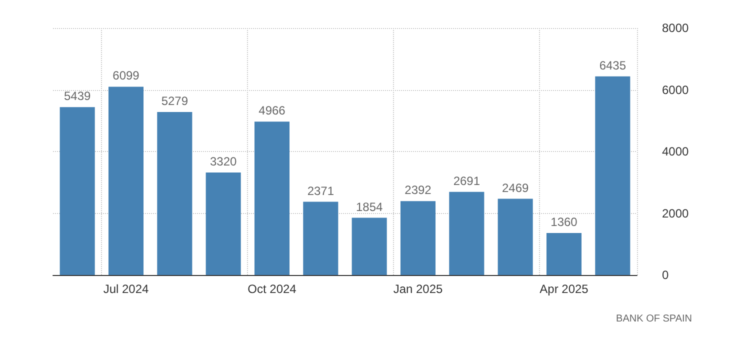  Describe the element at coordinates (272, 289) in the screenshot. I see `x-tick-label: Oct 2024` at that location.